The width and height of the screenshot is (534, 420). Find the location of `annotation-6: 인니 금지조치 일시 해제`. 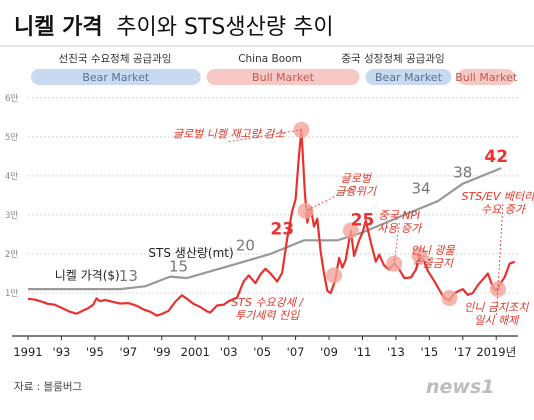

annotation-6: 인니 금지조치 일시 해제 is located at coordinates (496, 314).